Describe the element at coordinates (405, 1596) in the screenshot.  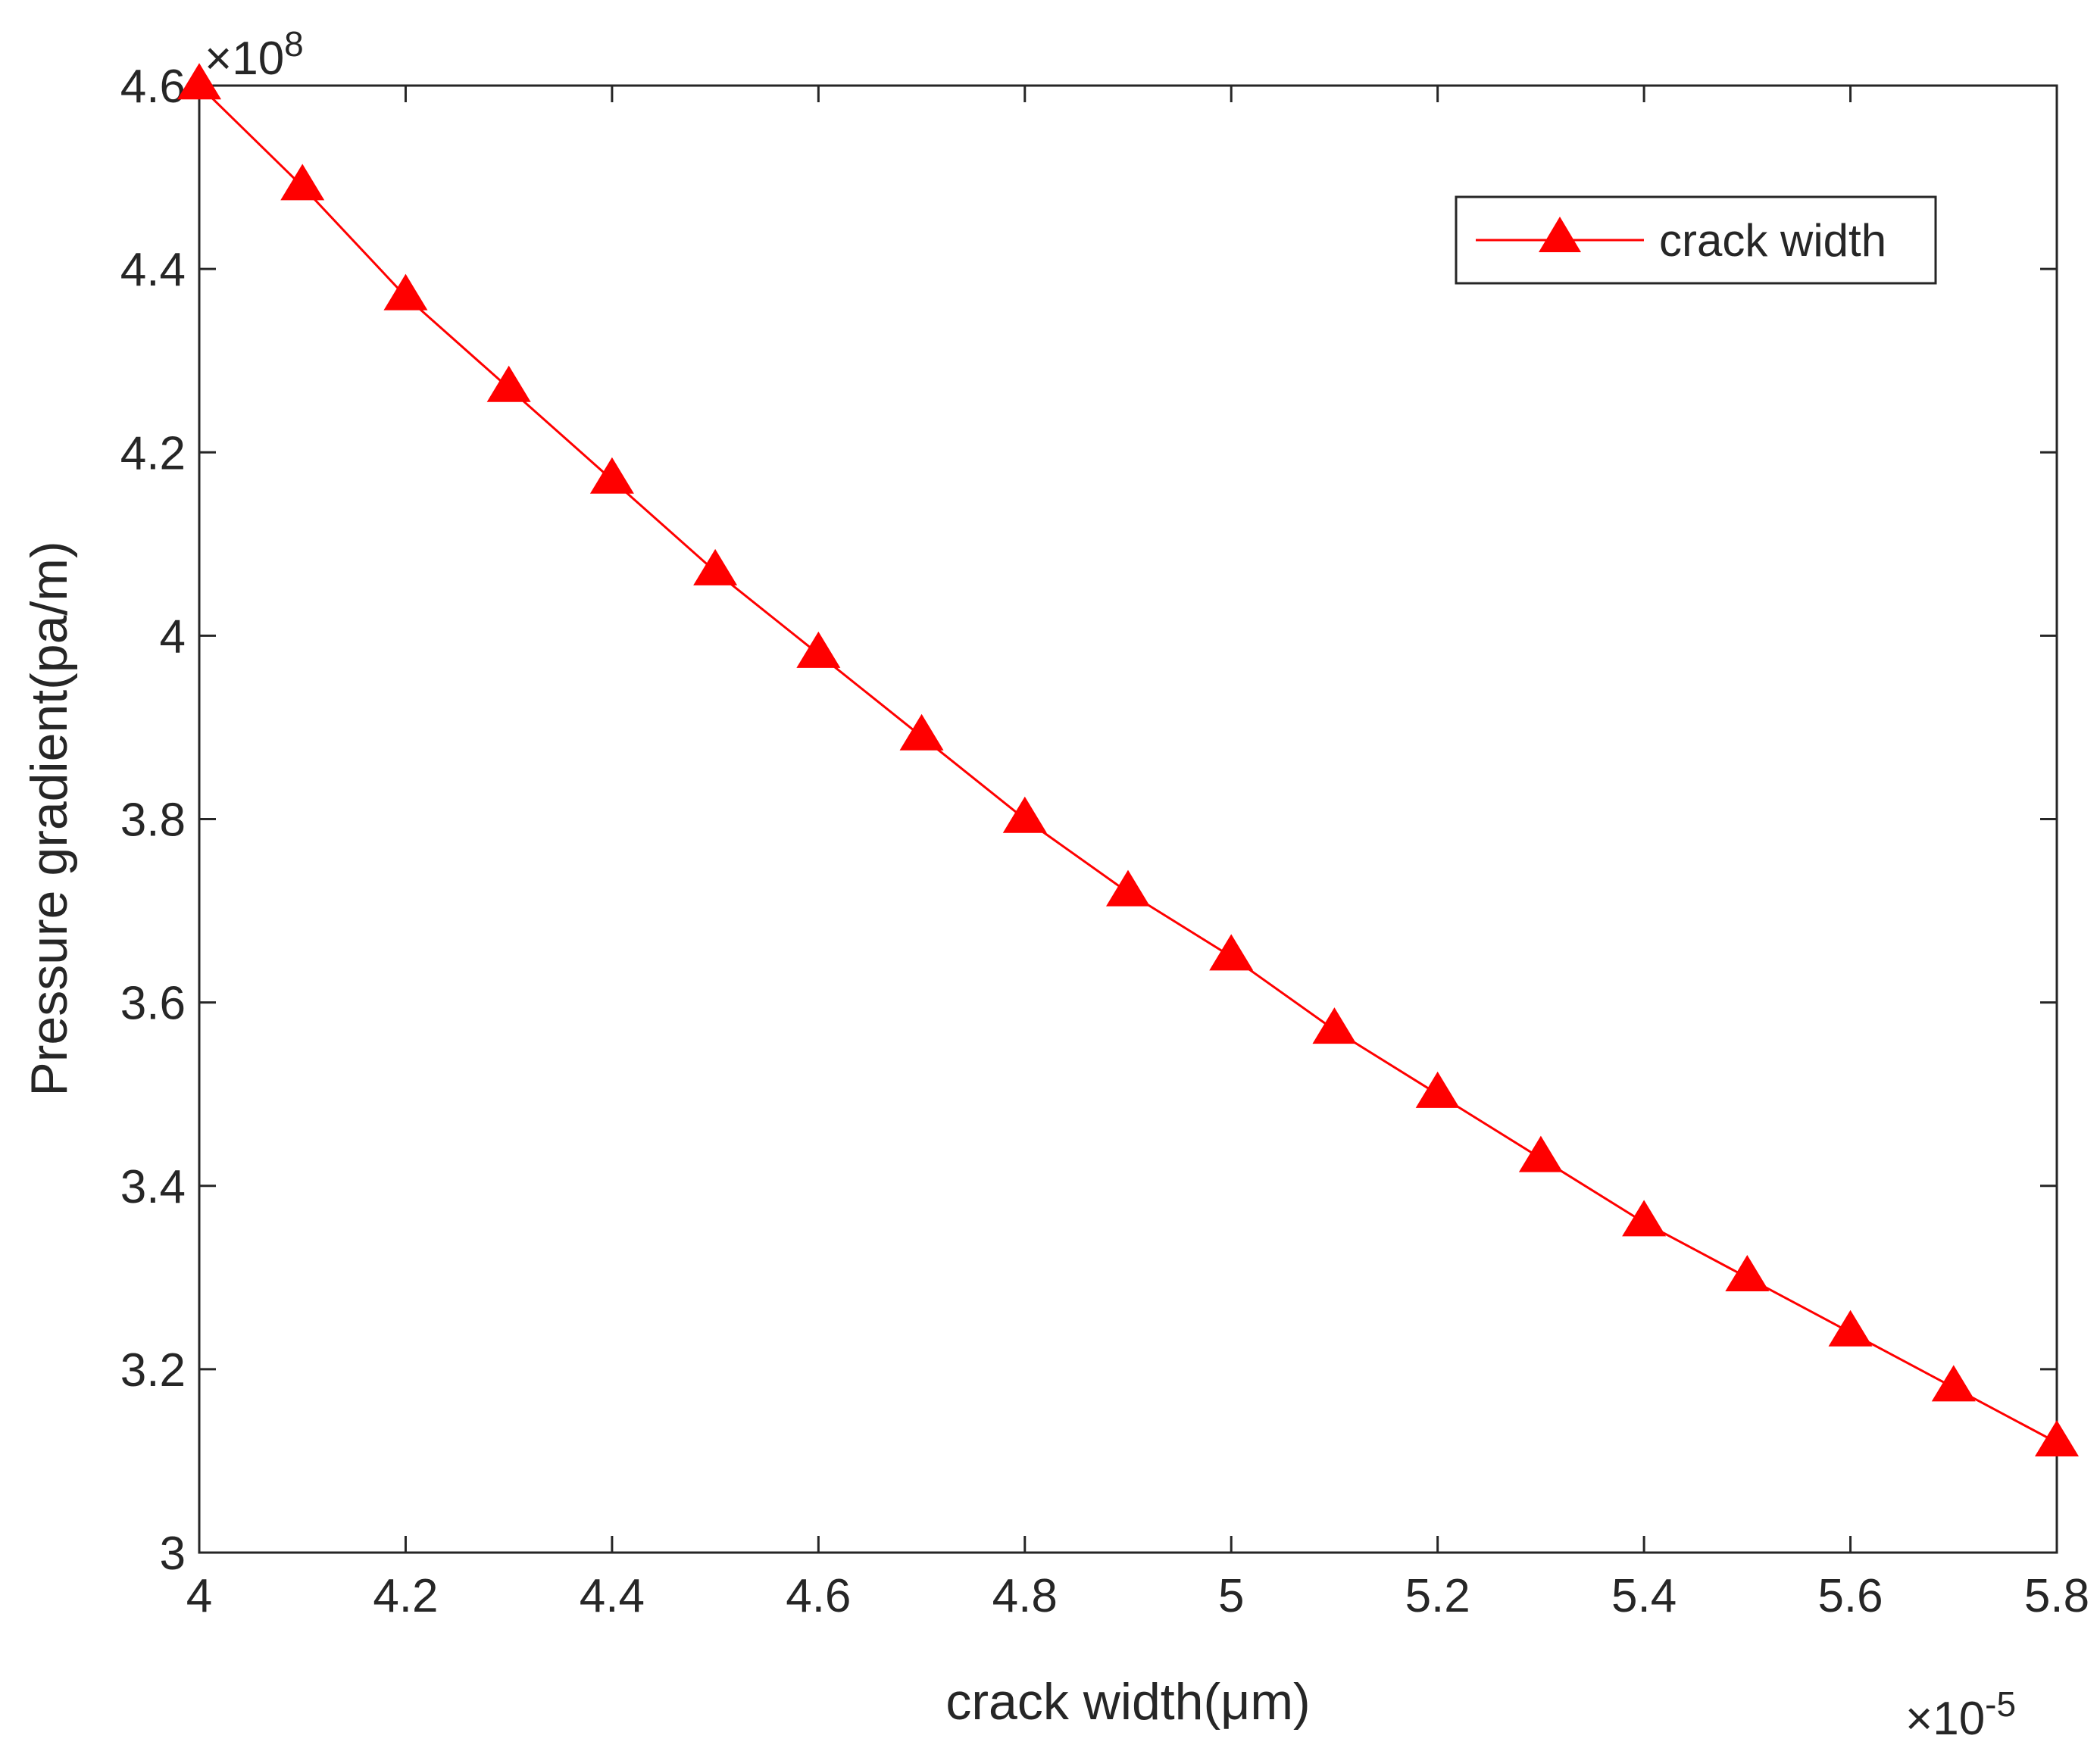
I see `x-tick-label: 4.2` at that location.